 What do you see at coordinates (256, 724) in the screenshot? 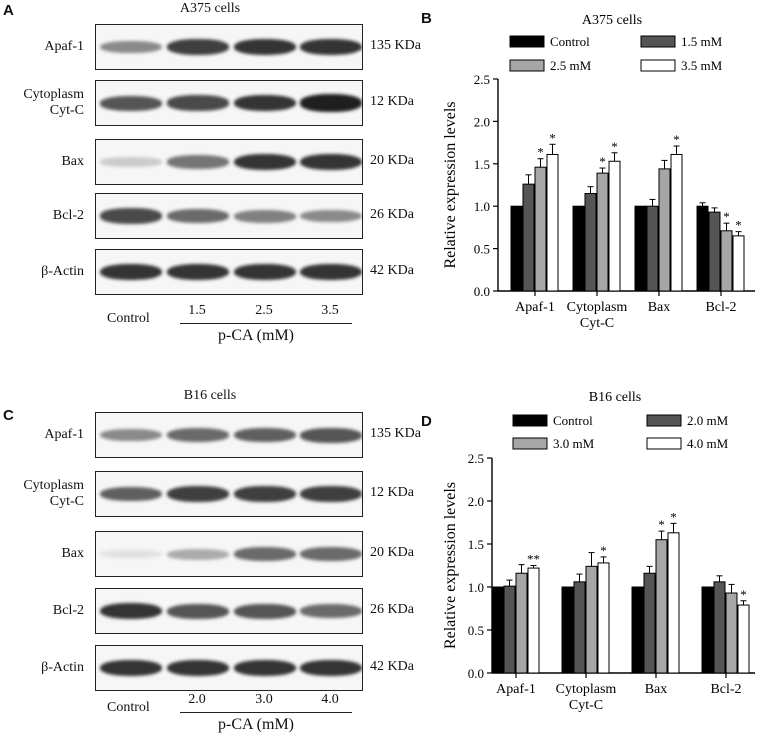
I see `treatment-label: p-CA (mM)` at bounding box center [256, 724].